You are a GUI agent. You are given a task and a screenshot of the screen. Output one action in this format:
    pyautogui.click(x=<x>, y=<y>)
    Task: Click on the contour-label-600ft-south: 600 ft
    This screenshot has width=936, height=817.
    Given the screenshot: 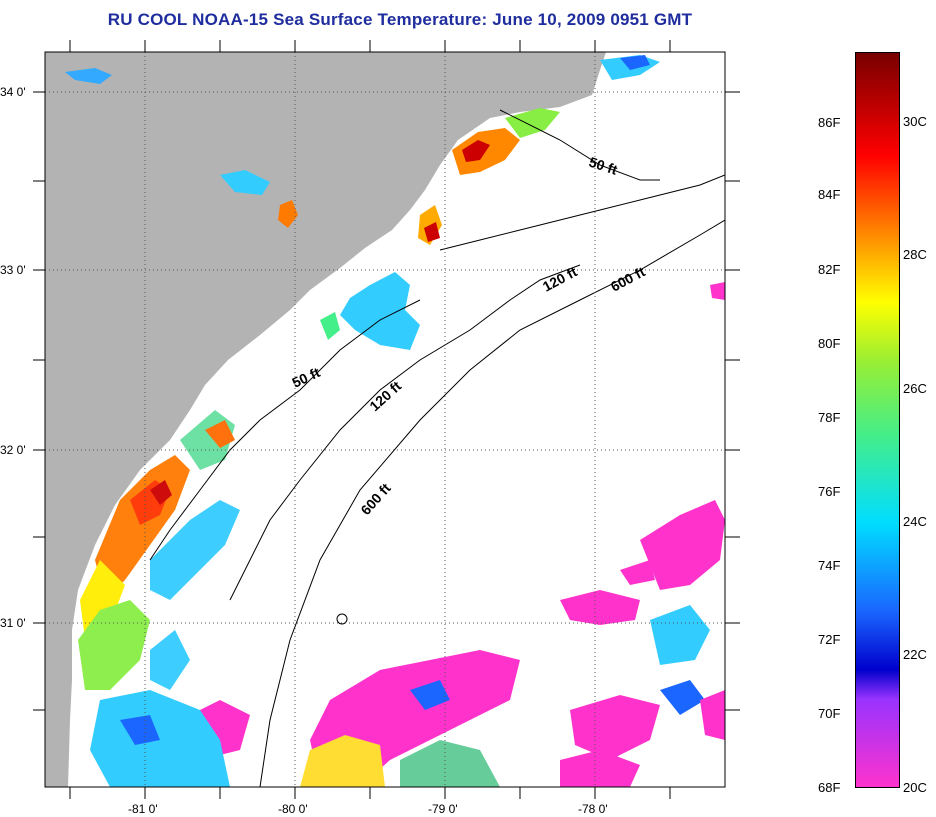 What is the action you would take?
    pyautogui.click(x=375, y=499)
    